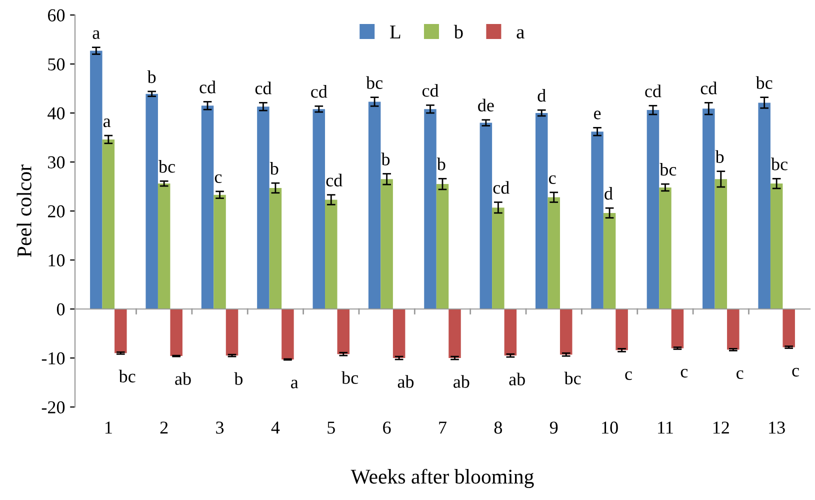 Image resolution: width=815 pixels, height=500 pixels. What do you see at coordinates (56, 64) in the screenshot?
I see `y-tick-label: 50` at bounding box center [56, 64].